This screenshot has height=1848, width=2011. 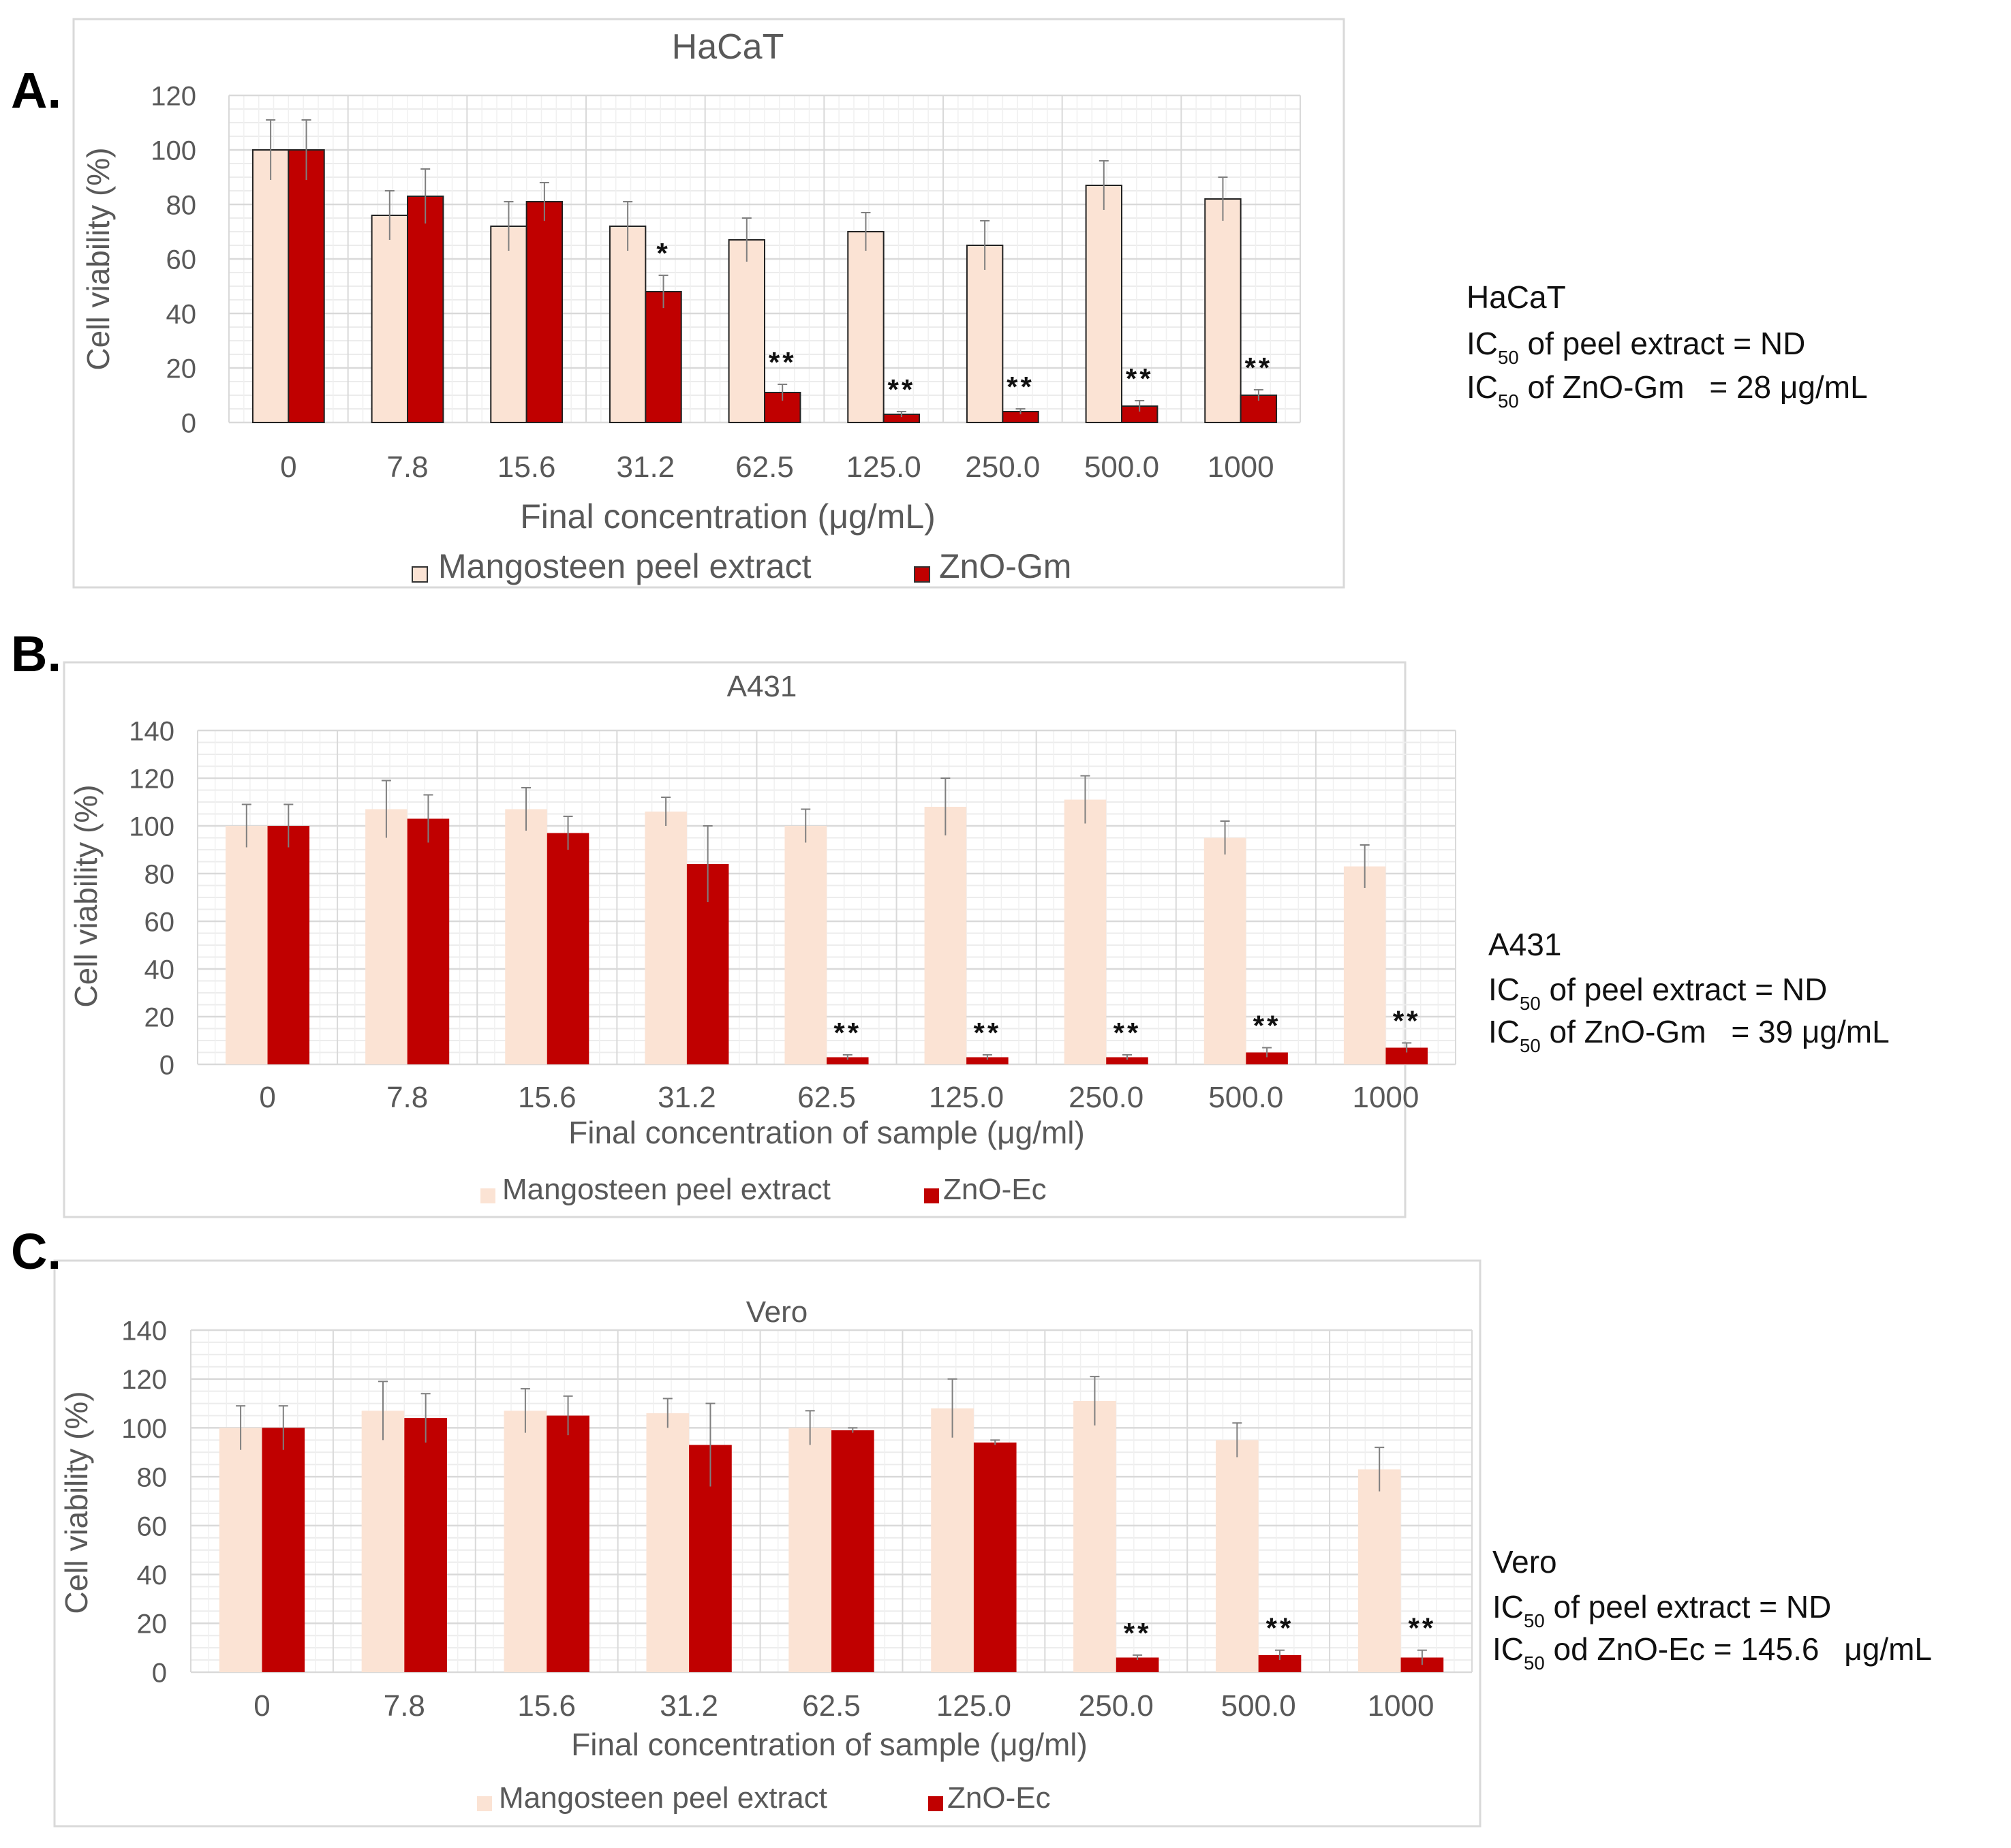 I want to click on significance-marker: *, so click(x=663, y=253).